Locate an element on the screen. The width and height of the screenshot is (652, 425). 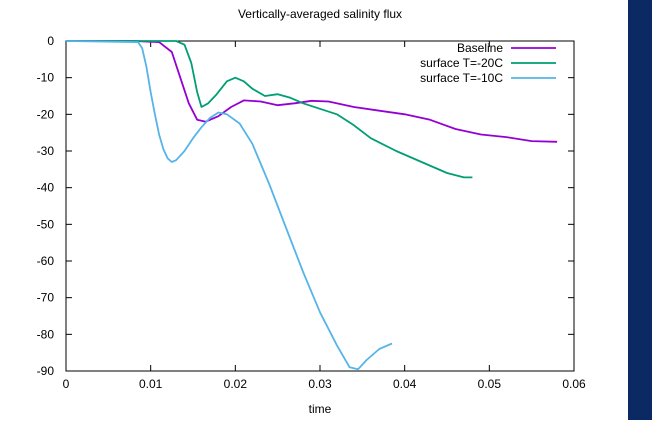
y-tick-label: -90 is located at coordinates (46, 371).